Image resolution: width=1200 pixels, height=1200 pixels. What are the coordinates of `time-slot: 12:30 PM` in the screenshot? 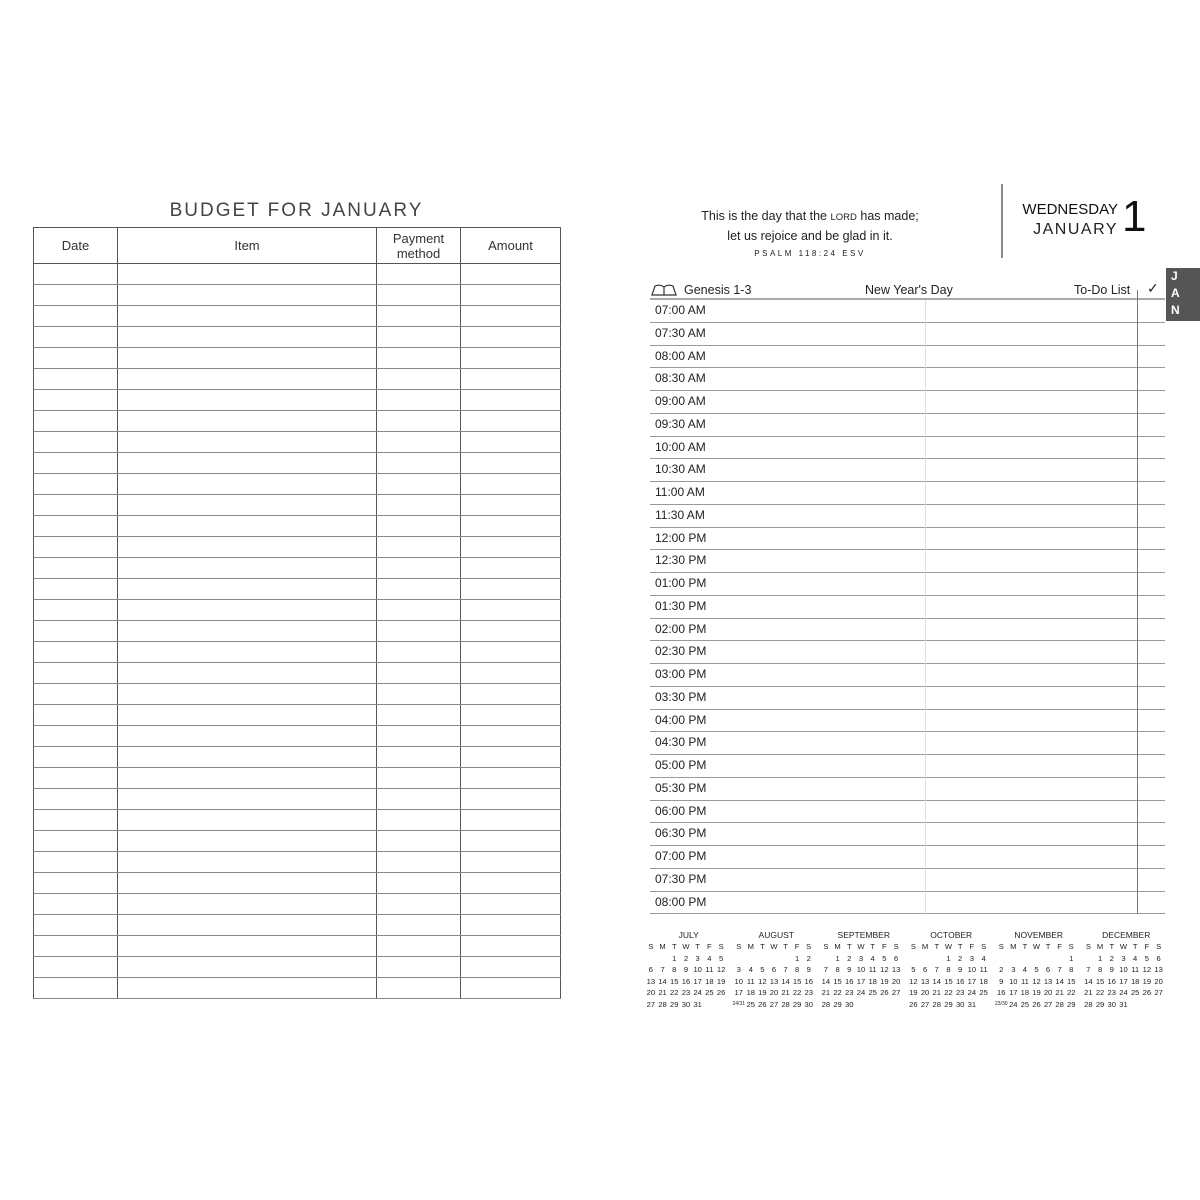 It's located at (907, 561).